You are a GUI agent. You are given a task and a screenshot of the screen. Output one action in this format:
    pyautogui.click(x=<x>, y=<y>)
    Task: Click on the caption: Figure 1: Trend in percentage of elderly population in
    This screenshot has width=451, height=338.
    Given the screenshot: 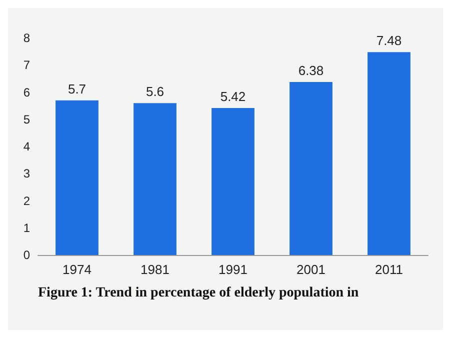 What is the action you would take?
    pyautogui.click(x=198, y=293)
    